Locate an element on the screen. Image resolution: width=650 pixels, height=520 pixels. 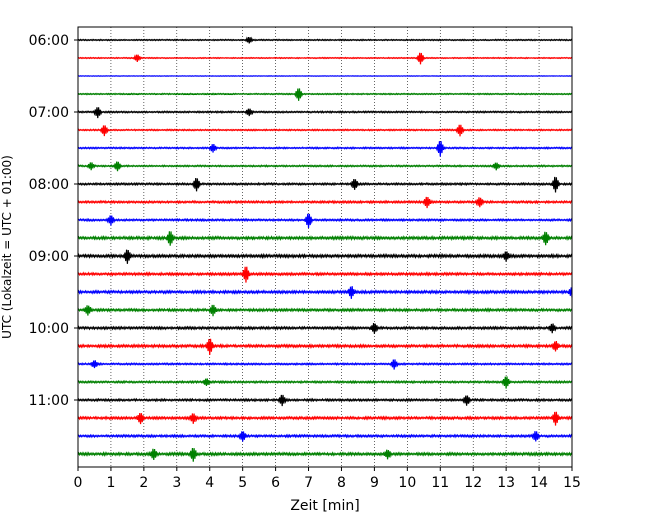
x-tick-label: 10 is located at coordinates (407, 483).